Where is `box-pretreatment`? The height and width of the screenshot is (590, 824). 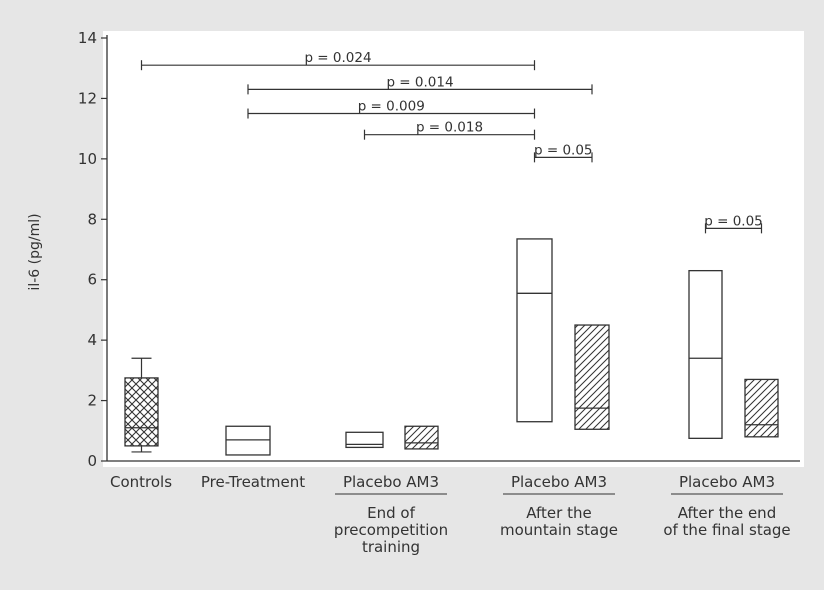
box-pretreatment is located at coordinates (248, 440).